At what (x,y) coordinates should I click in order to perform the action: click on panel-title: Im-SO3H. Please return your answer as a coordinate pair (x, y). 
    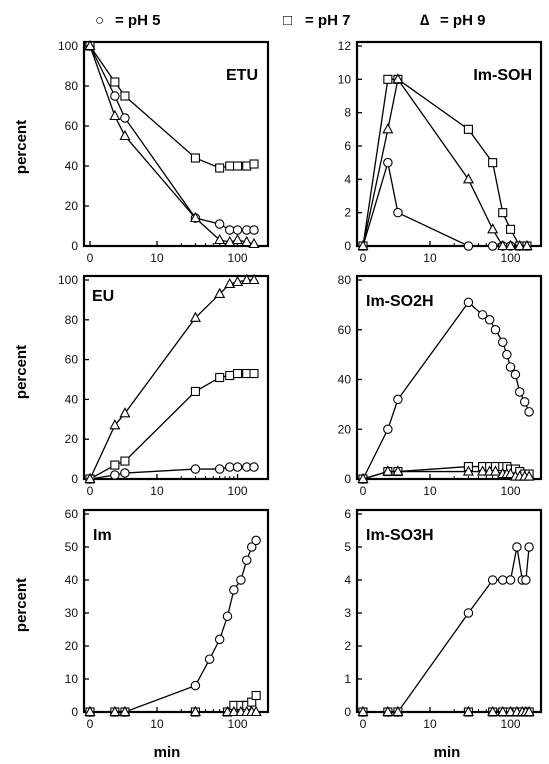
    Looking at the image, I should click on (400, 535).